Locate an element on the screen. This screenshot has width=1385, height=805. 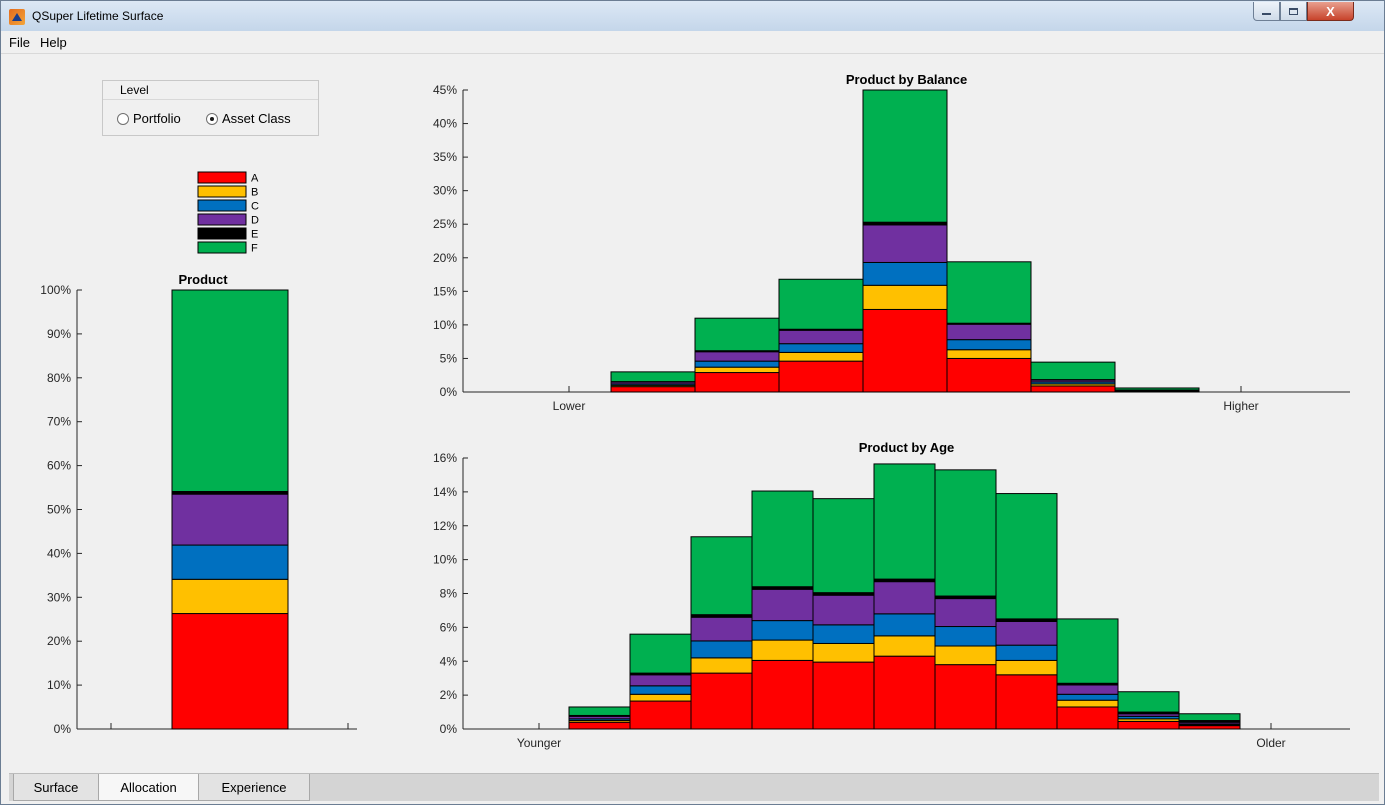
y-tick-label: 5% is located at coordinates (449, 358).